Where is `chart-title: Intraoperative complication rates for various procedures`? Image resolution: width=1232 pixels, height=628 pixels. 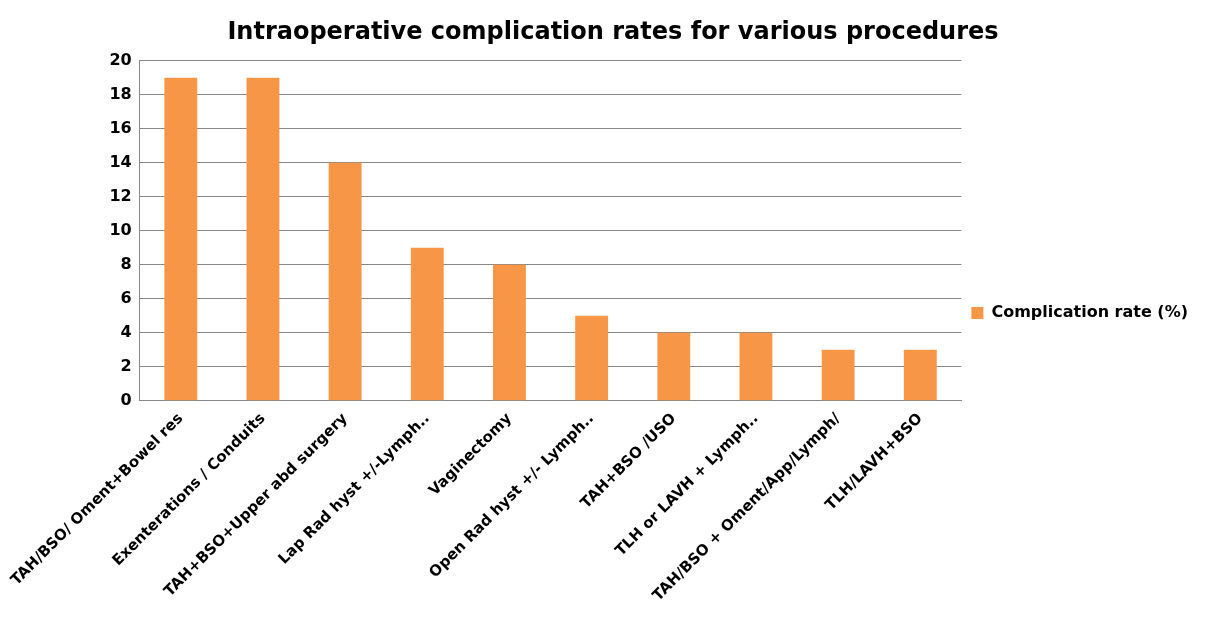
chart-title: Intraoperative complication rates for various procedures is located at coordinates (613, 30).